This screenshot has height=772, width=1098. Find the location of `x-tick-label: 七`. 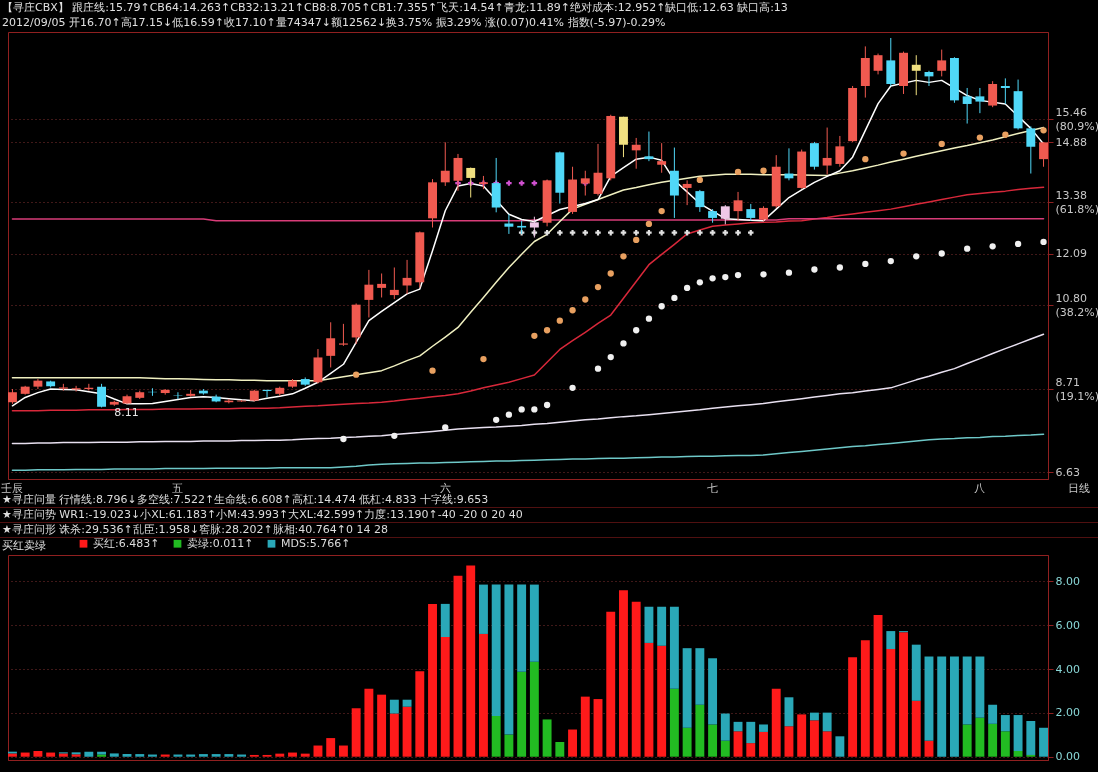

x-tick-label: 七 is located at coordinates (713, 488).